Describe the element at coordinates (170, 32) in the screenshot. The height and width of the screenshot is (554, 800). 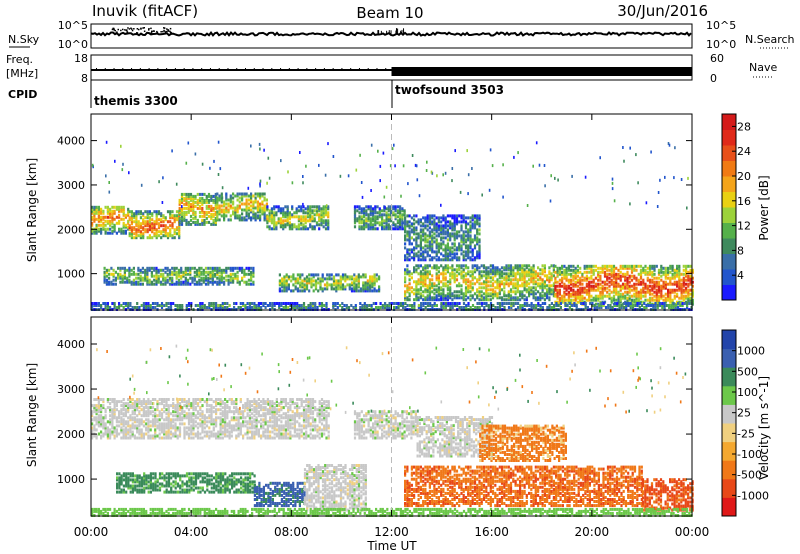
I see `nsearch-point` at that location.